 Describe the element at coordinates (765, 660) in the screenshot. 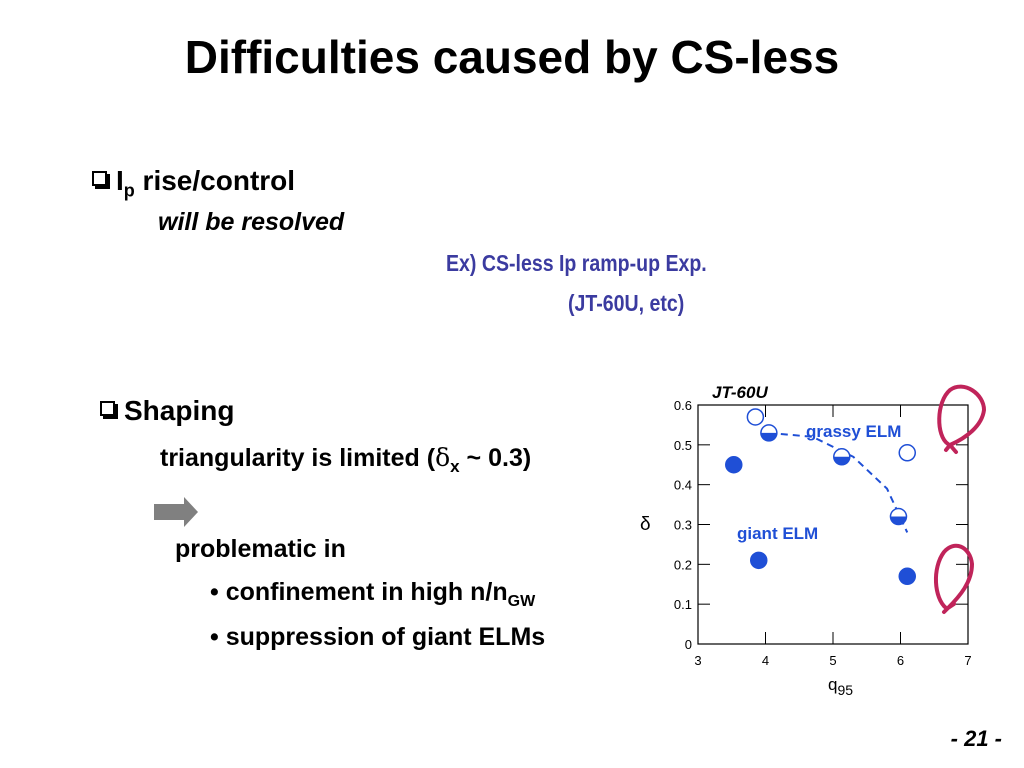

I see `x-tick-label: 4` at that location.